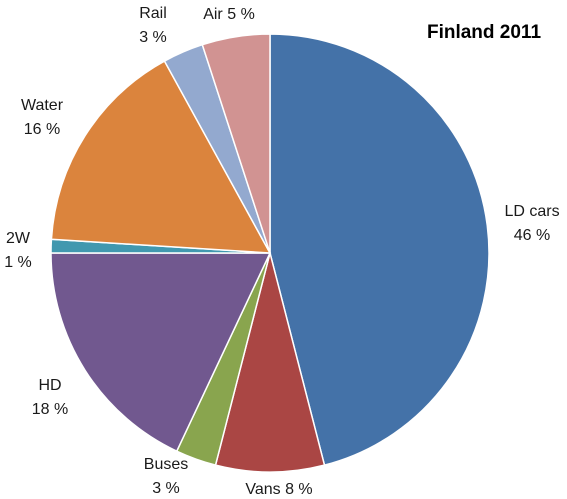 This screenshot has height=499, width=567. What do you see at coordinates (153, 13) in the screenshot?
I see `label-rail-name: Rail` at bounding box center [153, 13].